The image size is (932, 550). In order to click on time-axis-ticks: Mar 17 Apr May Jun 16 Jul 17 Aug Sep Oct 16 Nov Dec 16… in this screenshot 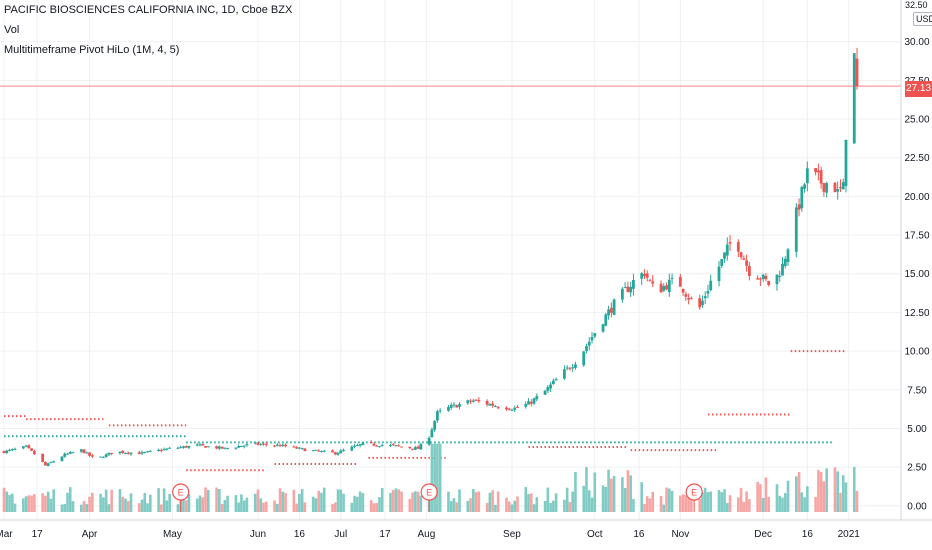, I will do `click(430, 534)`.